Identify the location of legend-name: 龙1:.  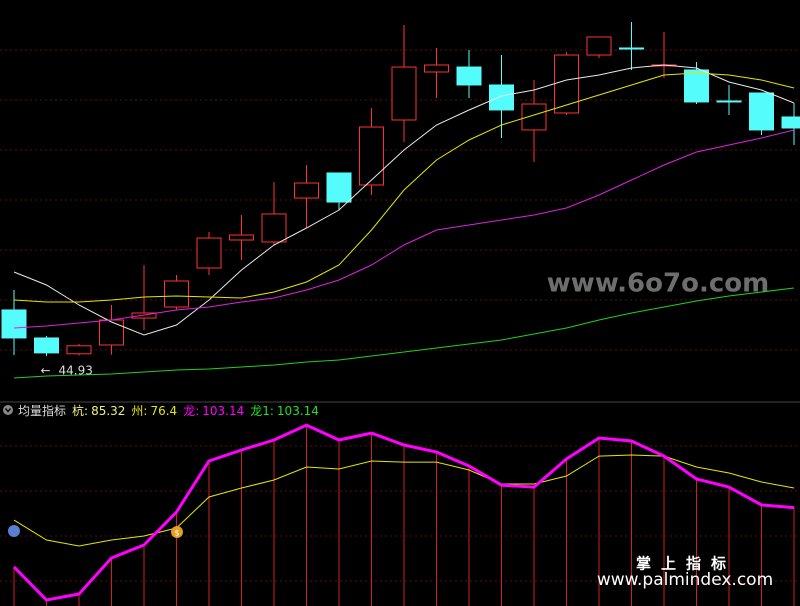
(262, 411).